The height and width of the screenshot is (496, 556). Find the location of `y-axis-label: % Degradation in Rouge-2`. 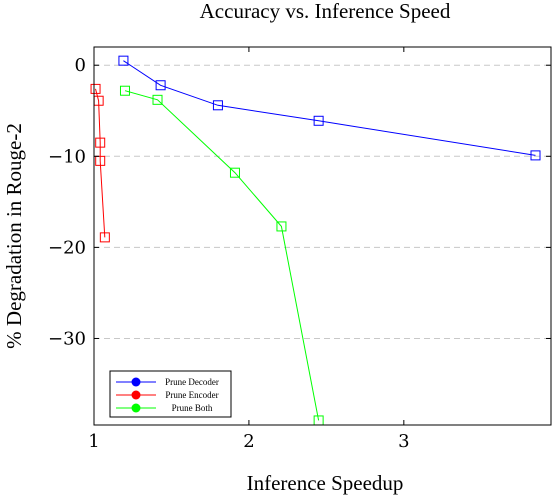

y-axis-label: % Degradation in Rouge-2 is located at coordinates (14, 236).